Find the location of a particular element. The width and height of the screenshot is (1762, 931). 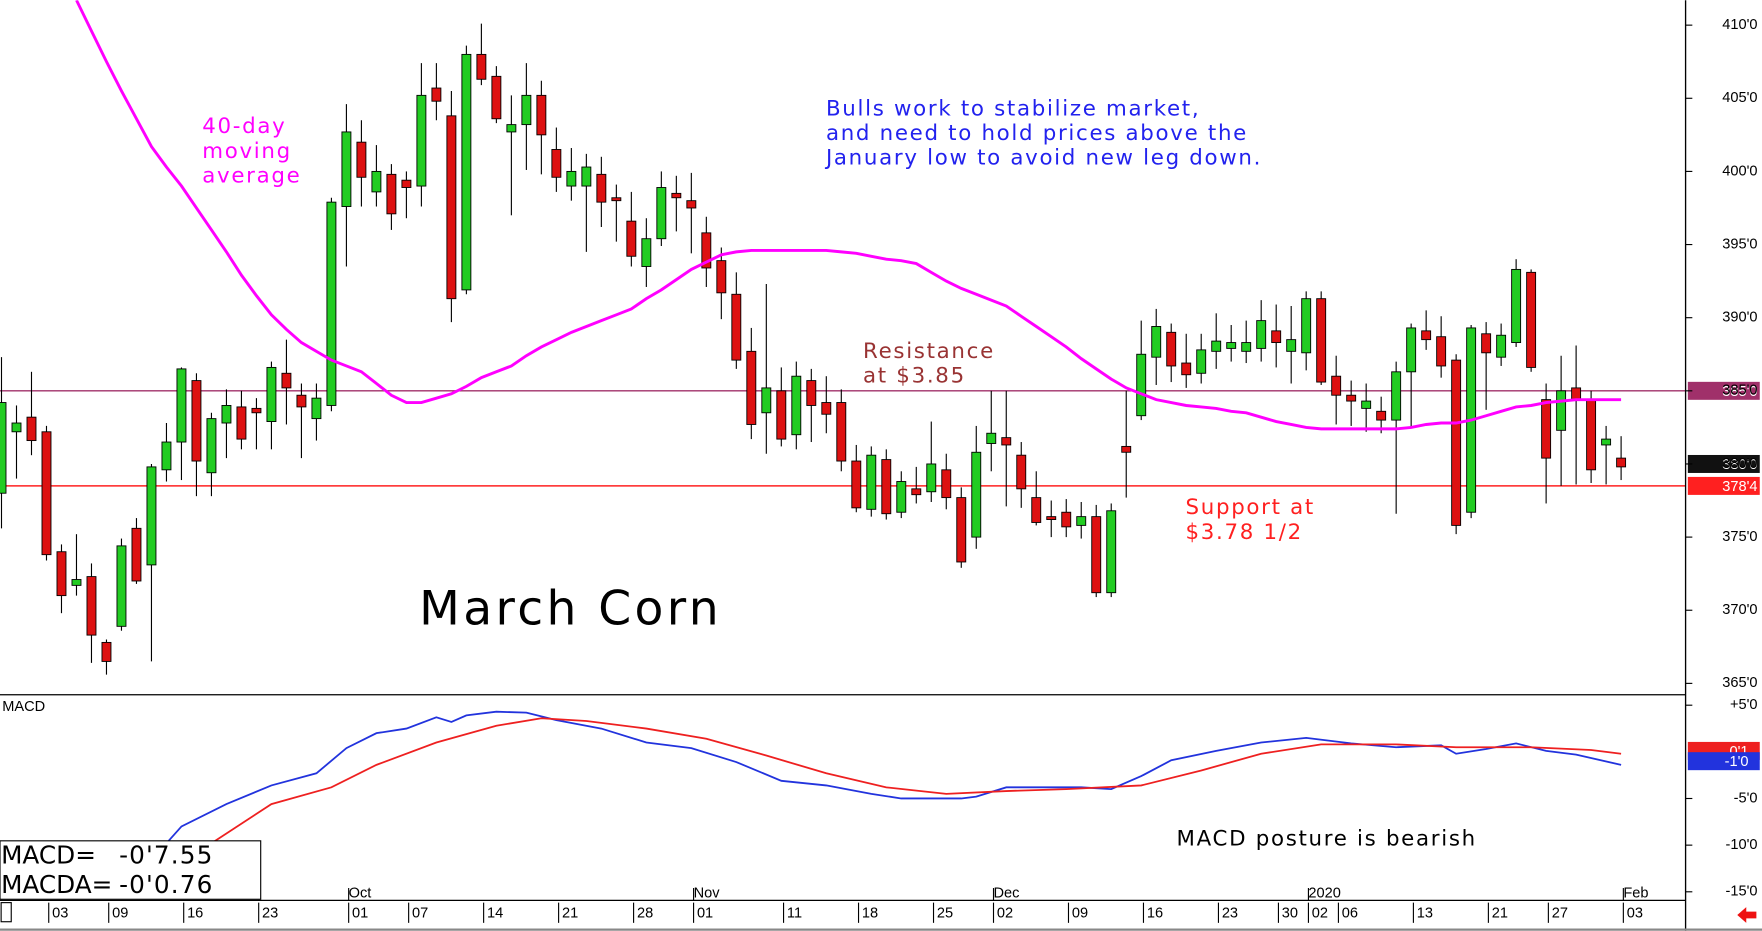

month-label: Nov is located at coordinates (707, 893).